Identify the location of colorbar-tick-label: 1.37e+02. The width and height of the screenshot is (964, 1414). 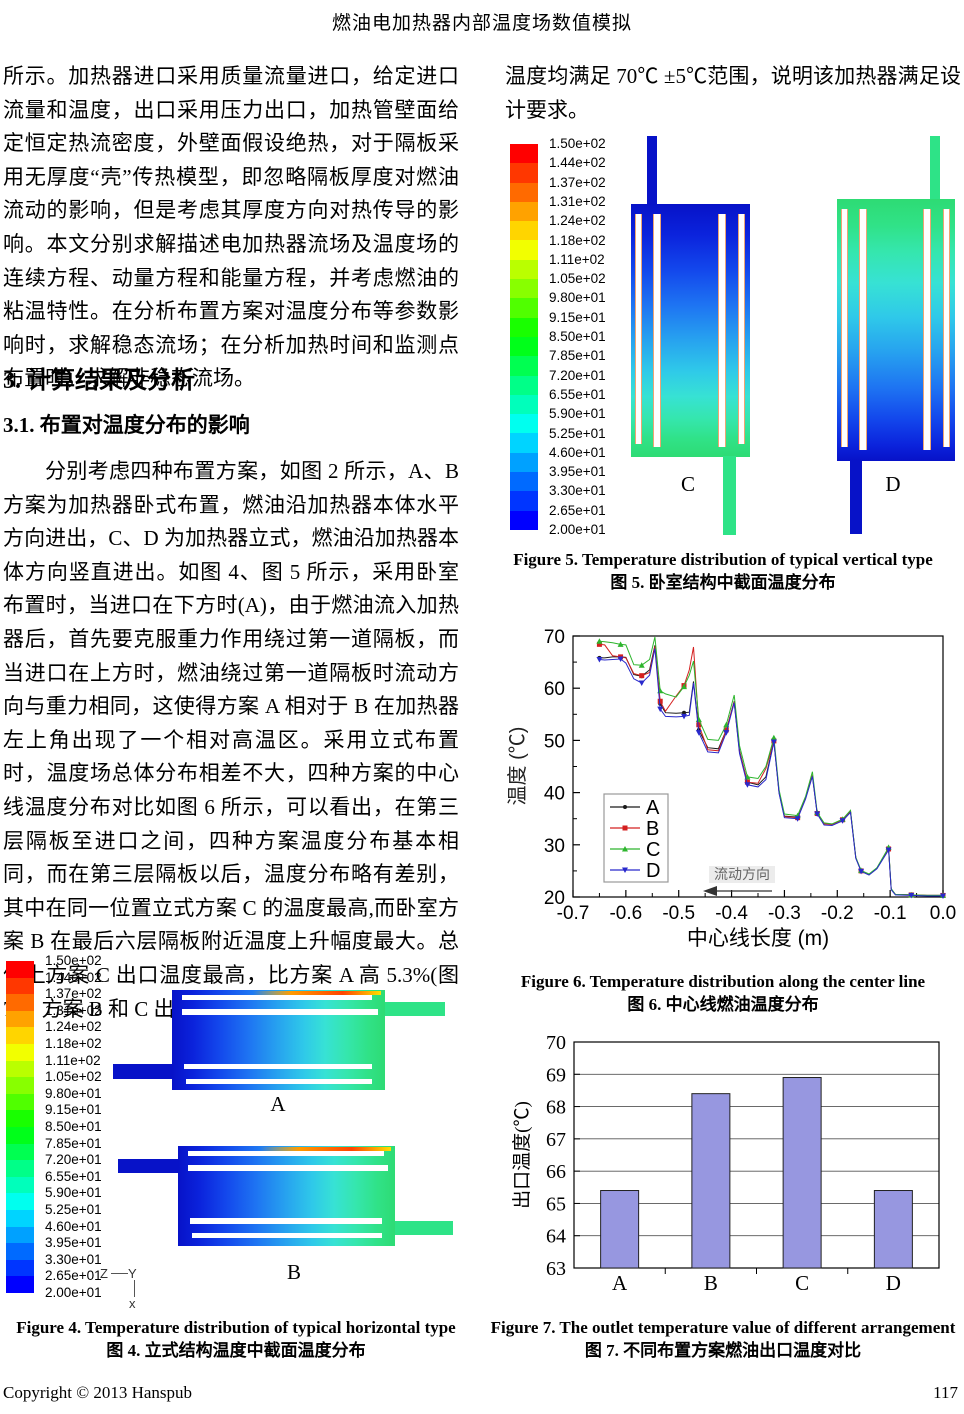
(577, 182).